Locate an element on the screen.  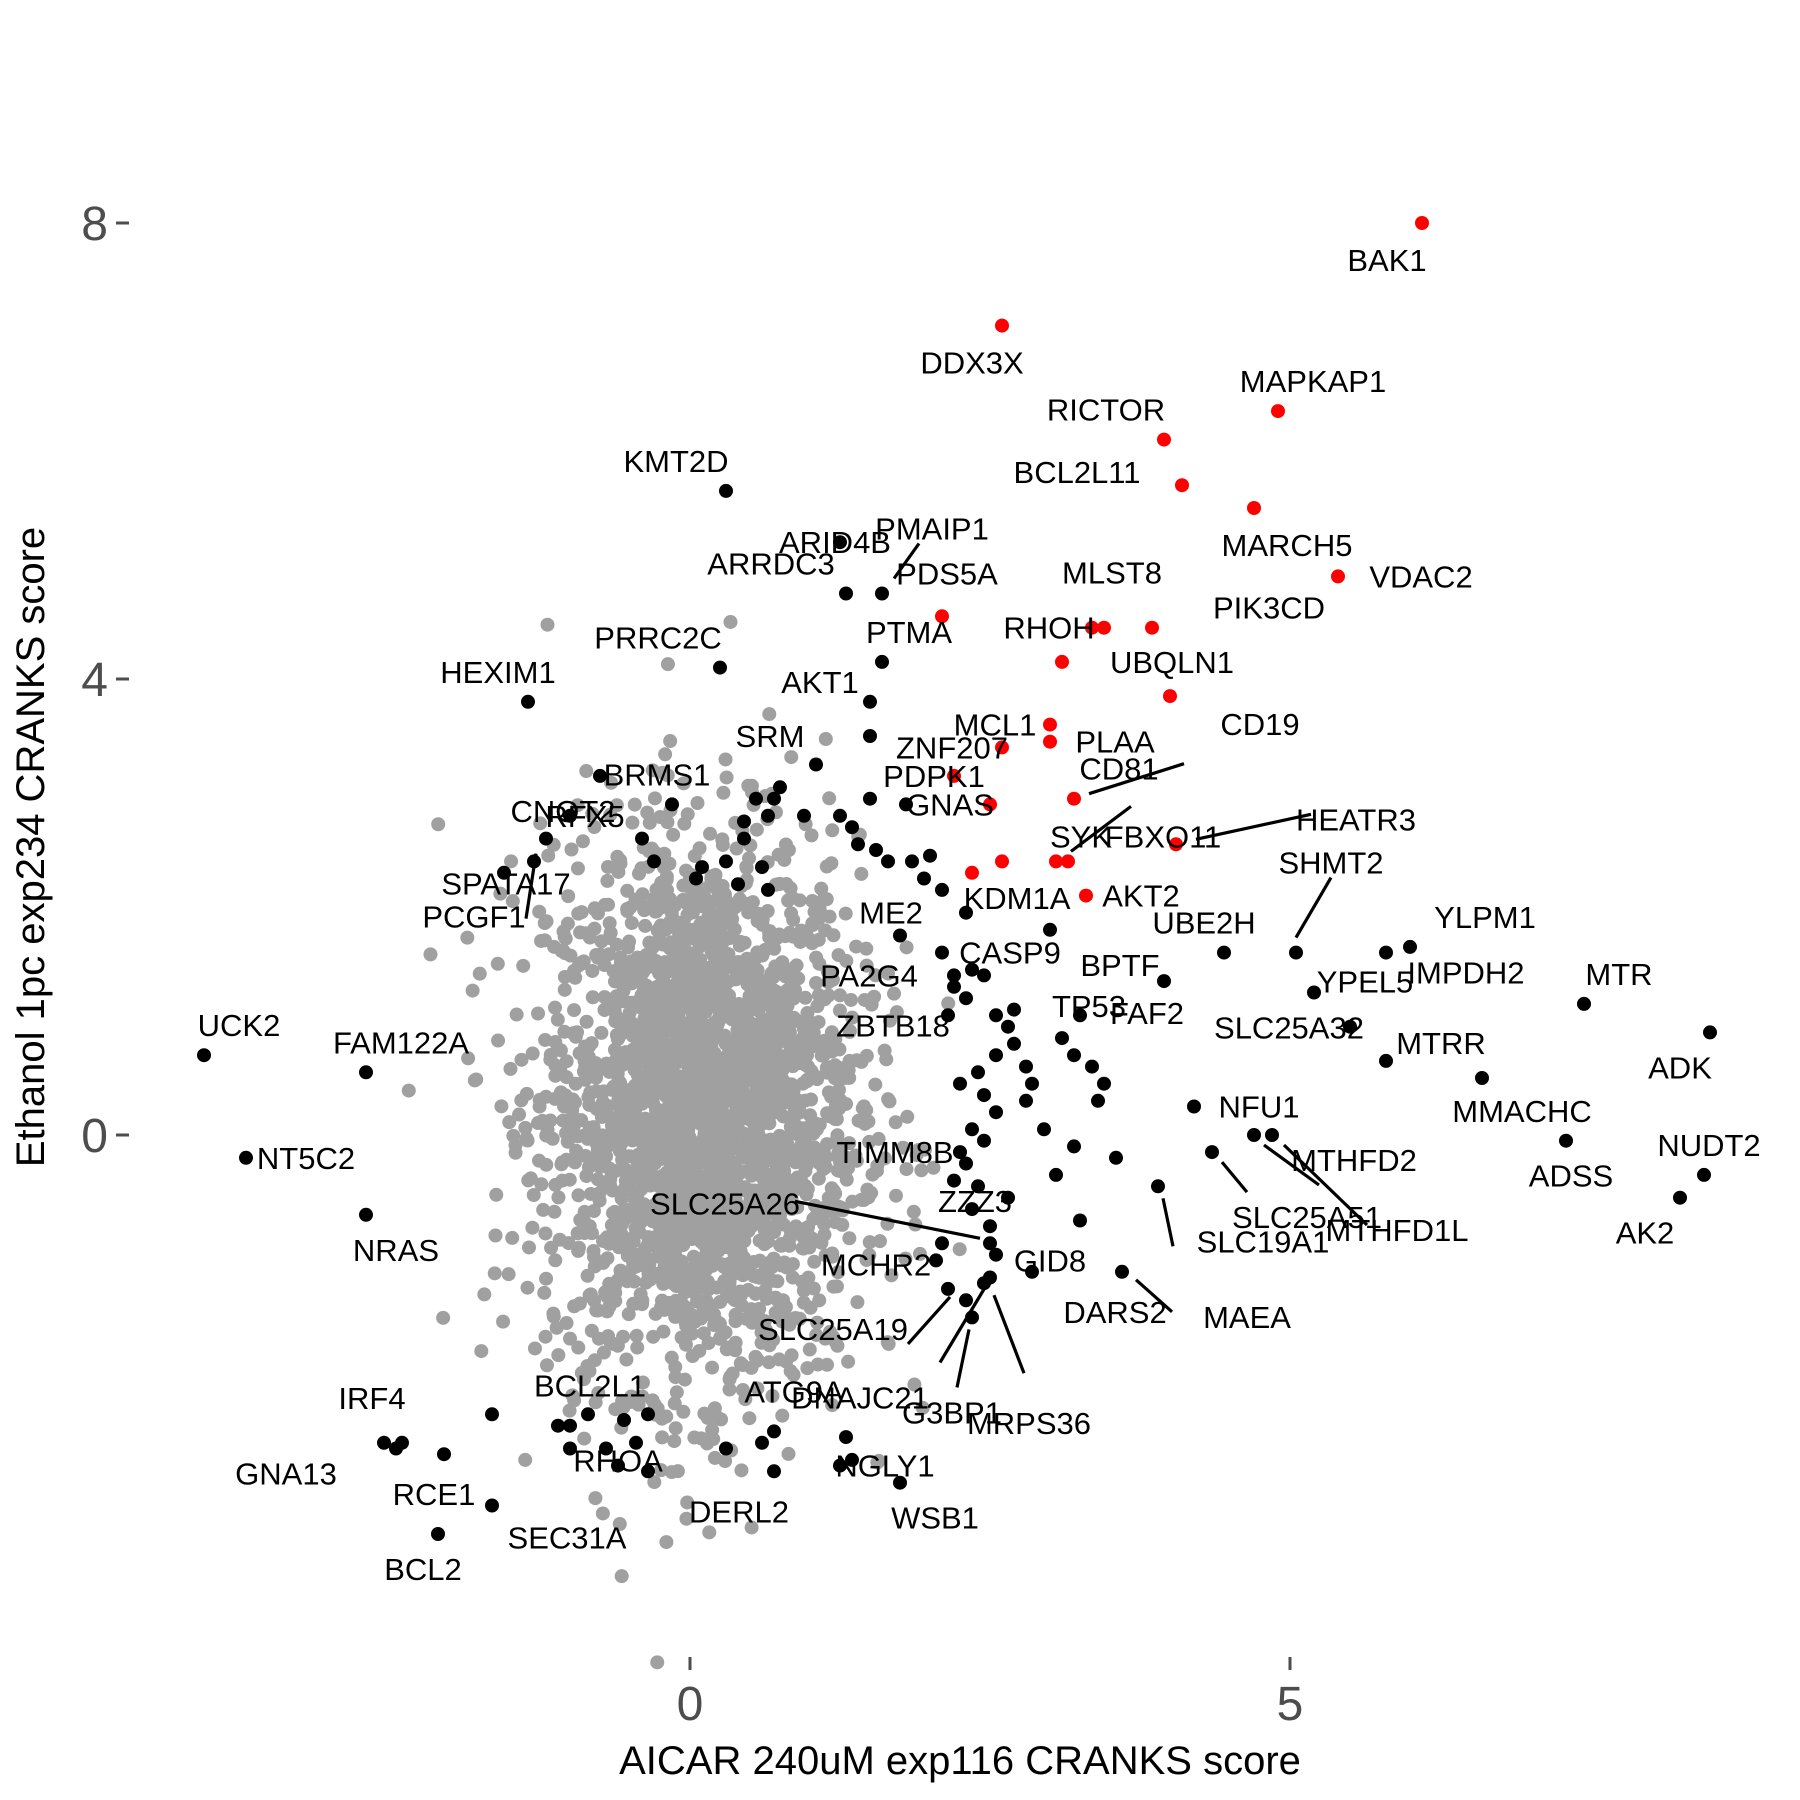
gene-point-mtrr is located at coordinates (1386, 1060).